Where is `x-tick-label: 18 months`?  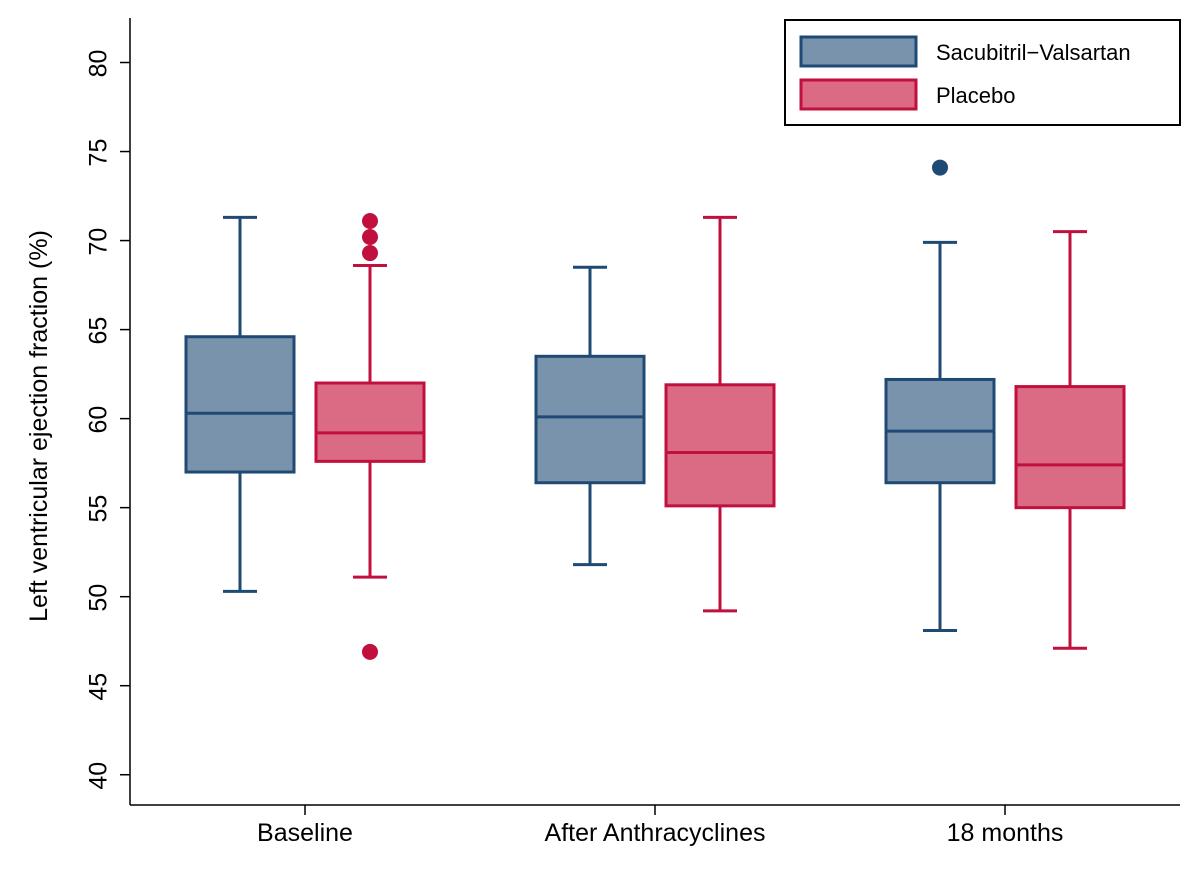
x-tick-label: 18 months is located at coordinates (1005, 833).